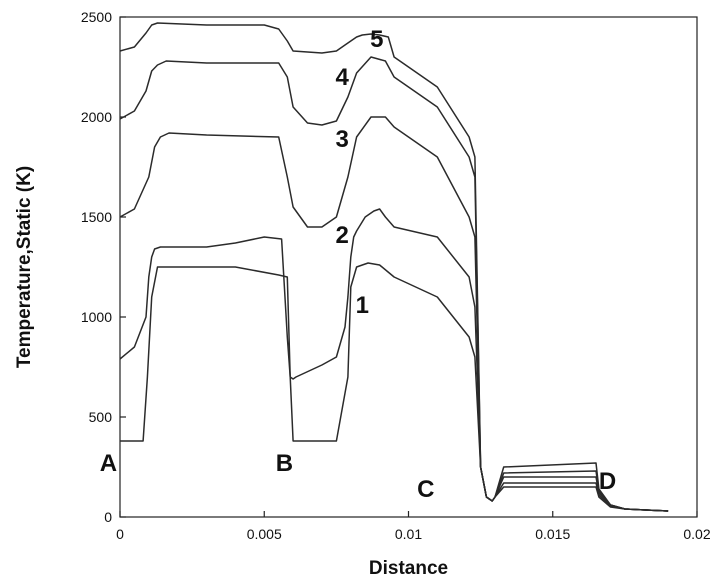  I want to click on point-label-C: C, so click(425, 489).